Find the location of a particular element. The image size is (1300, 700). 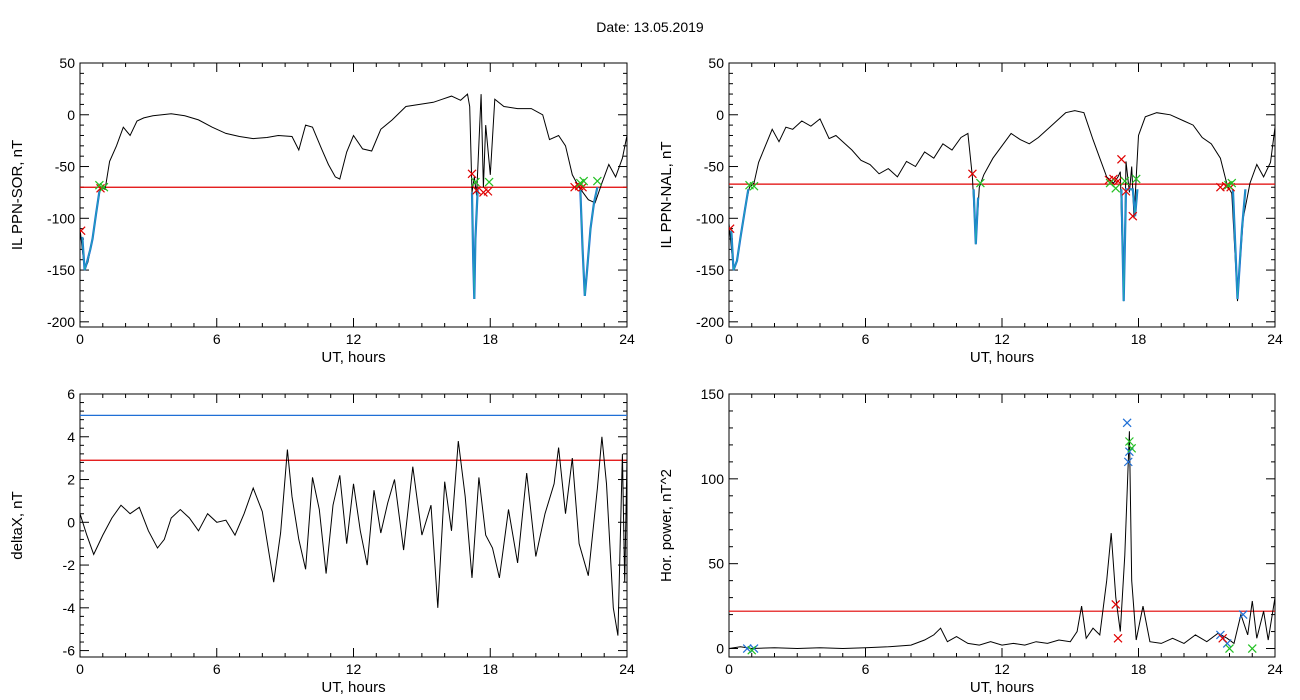

y-tick-label: -150 is located at coordinates (710, 270).